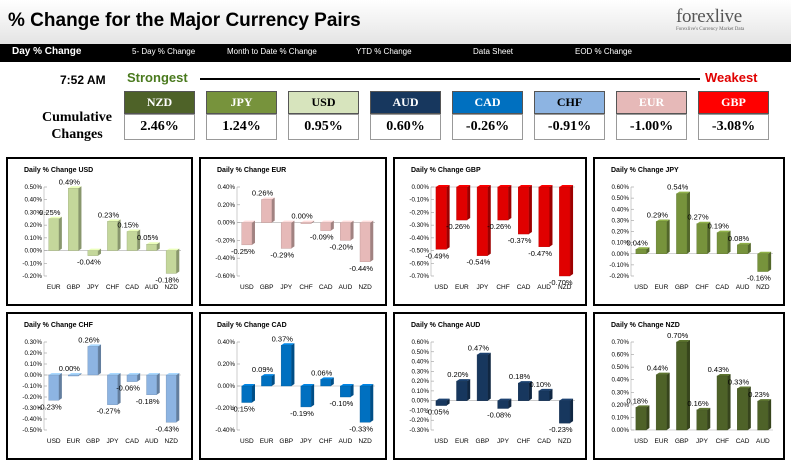 The image size is (791, 466). Describe the element at coordinates (157, 77) in the screenshot. I see `strongest-label: Strongest` at that location.